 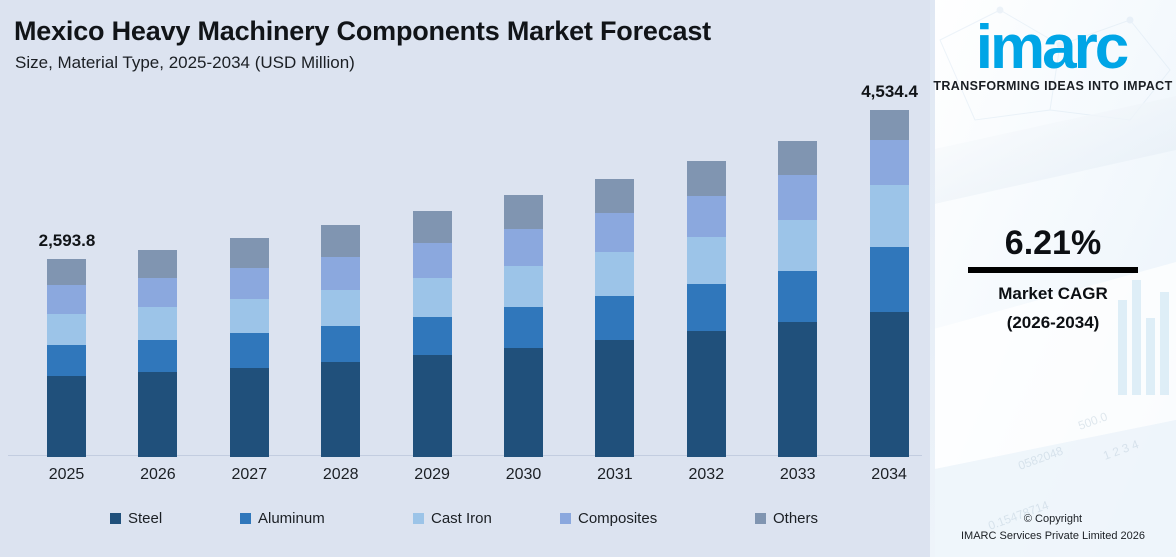 I want to click on cagr-label: Market CAGR, so click(x=1053, y=293).